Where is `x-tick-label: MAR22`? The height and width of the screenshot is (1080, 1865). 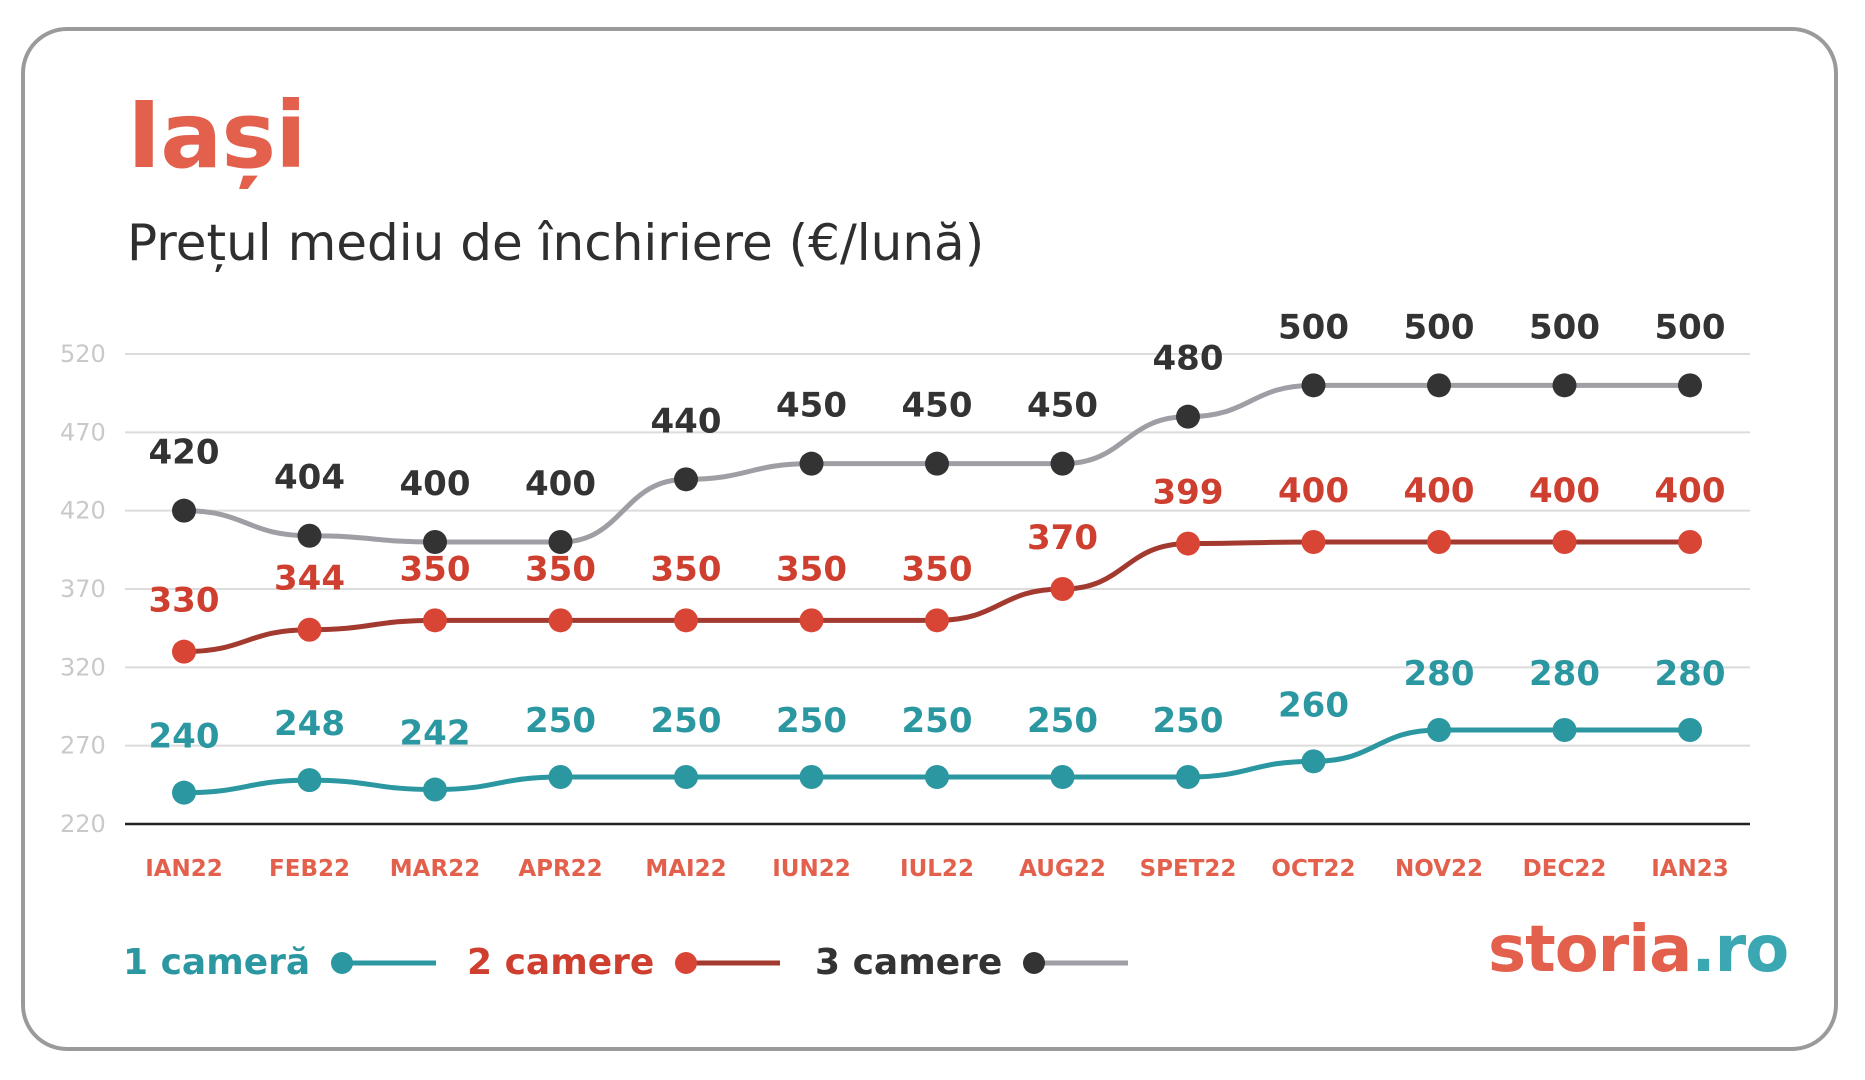
x-tick-label: MAR22 is located at coordinates (435, 869).